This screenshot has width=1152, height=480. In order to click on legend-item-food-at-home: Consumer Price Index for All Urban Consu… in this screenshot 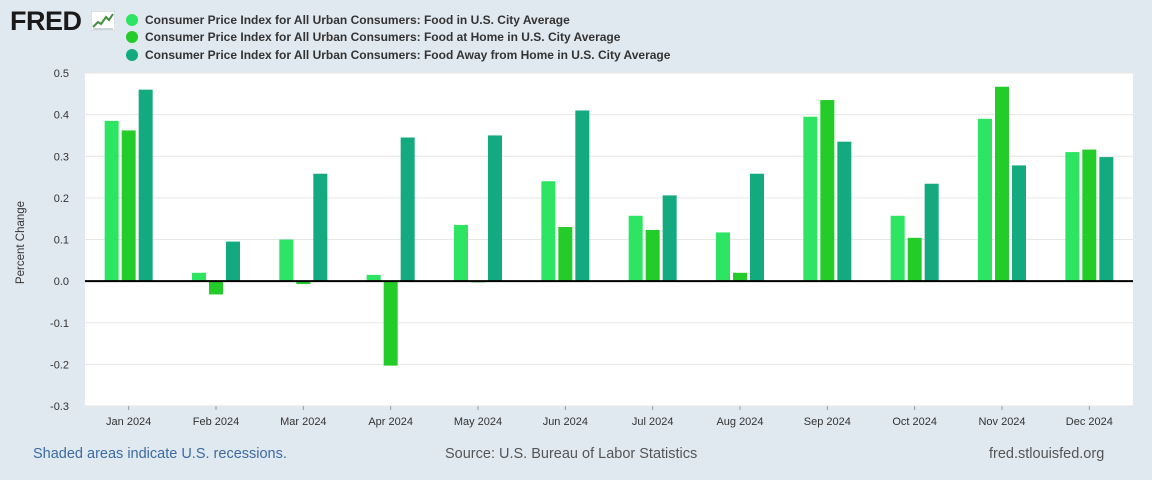, I will do `click(398, 38)`.